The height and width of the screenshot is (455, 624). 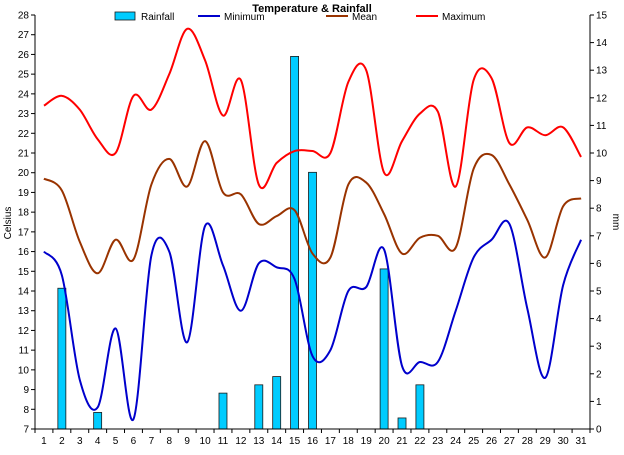 I want to click on y-tick-label-left: 16, so click(x=24, y=252).